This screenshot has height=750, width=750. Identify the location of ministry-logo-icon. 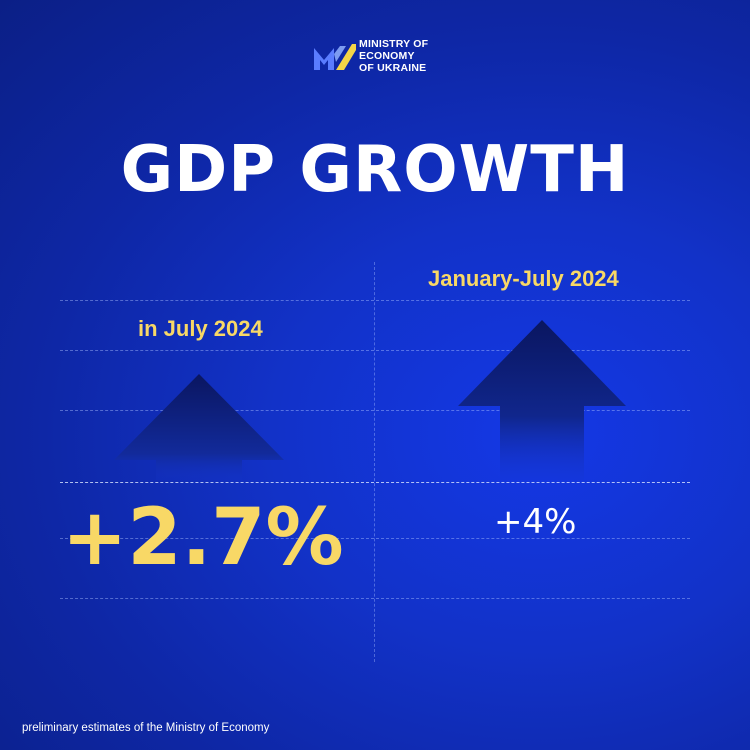
(335, 57).